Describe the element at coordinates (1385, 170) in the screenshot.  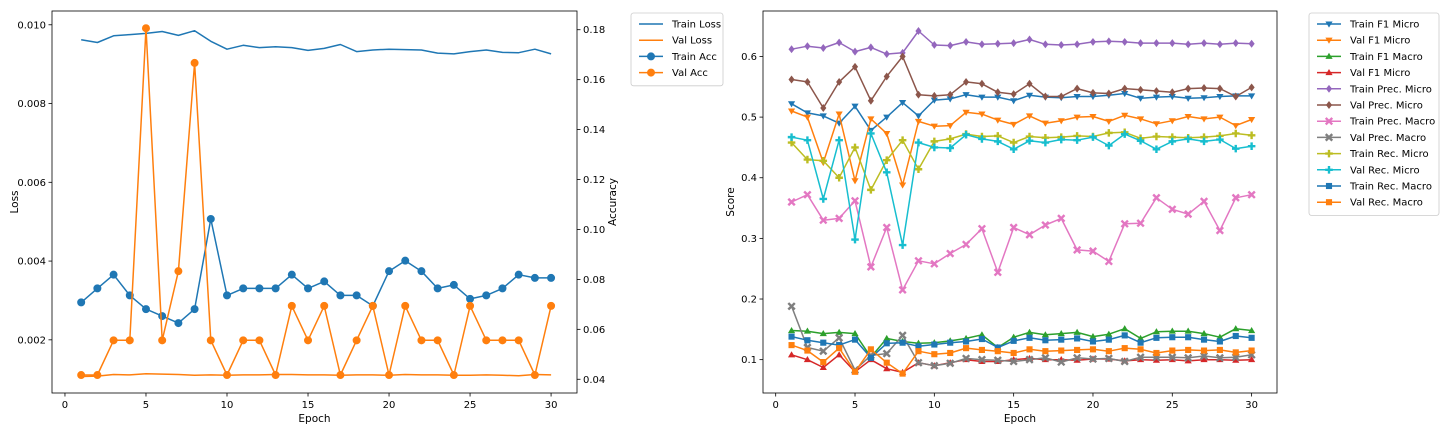
I see `legend-label: Val Rec. Micro` at that location.